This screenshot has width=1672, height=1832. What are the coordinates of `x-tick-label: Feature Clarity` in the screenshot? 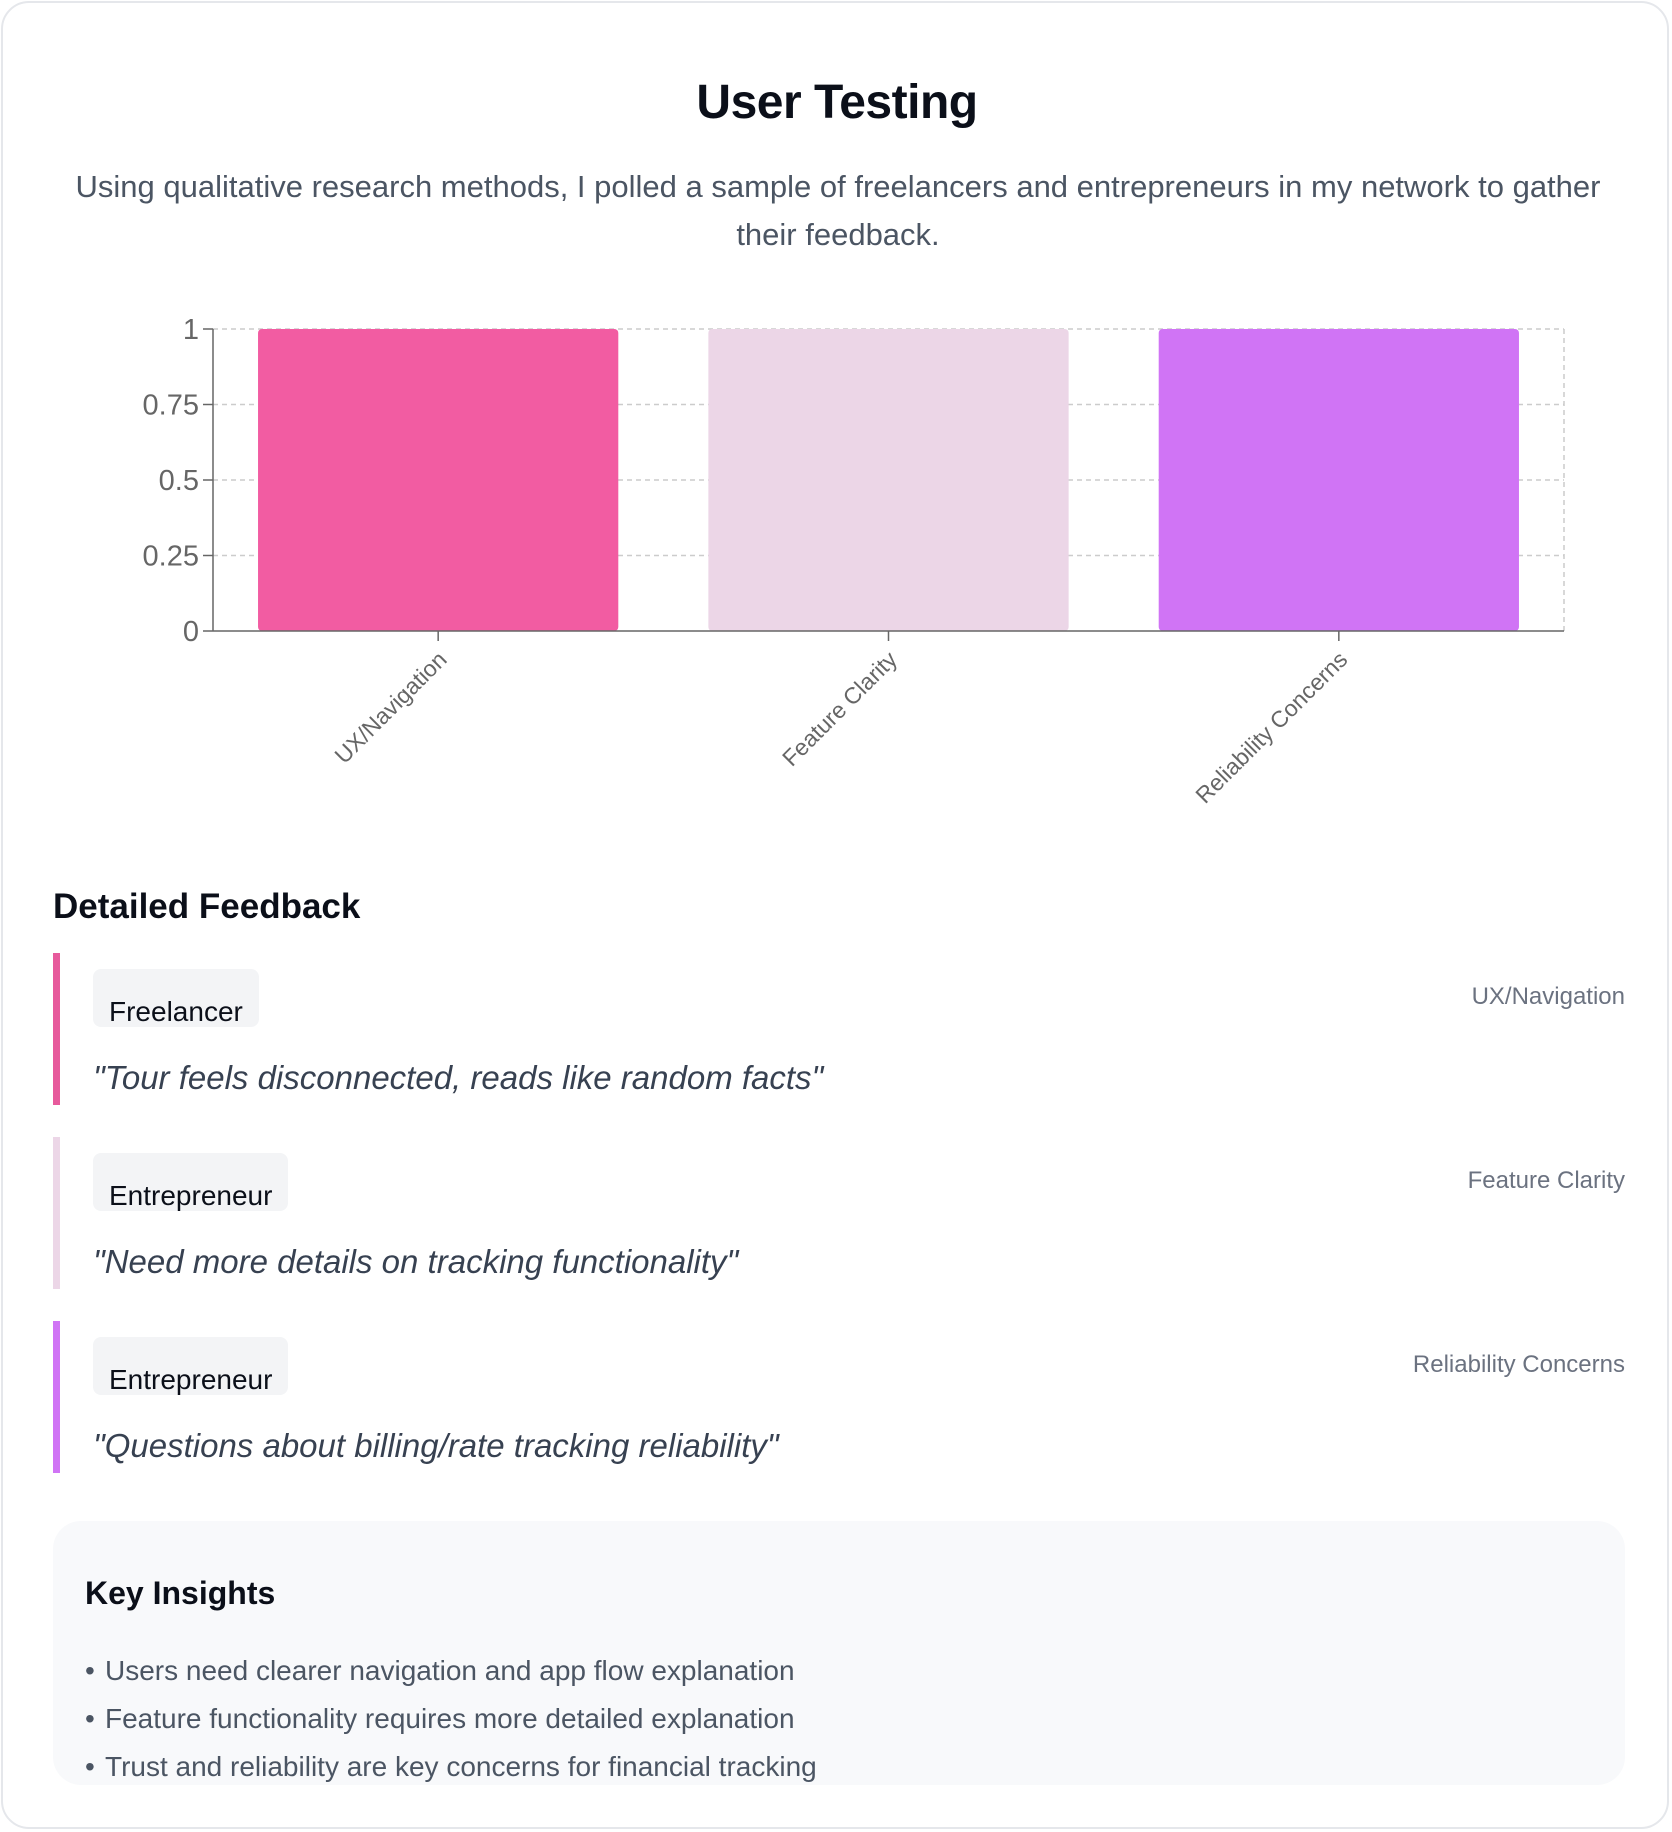 It's located at (839, 708).